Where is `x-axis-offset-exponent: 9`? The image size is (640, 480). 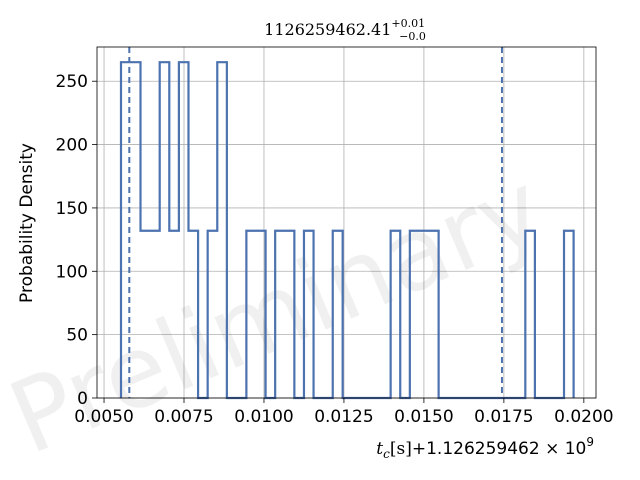
x-axis-offset-exponent: 9 is located at coordinates (590, 442).